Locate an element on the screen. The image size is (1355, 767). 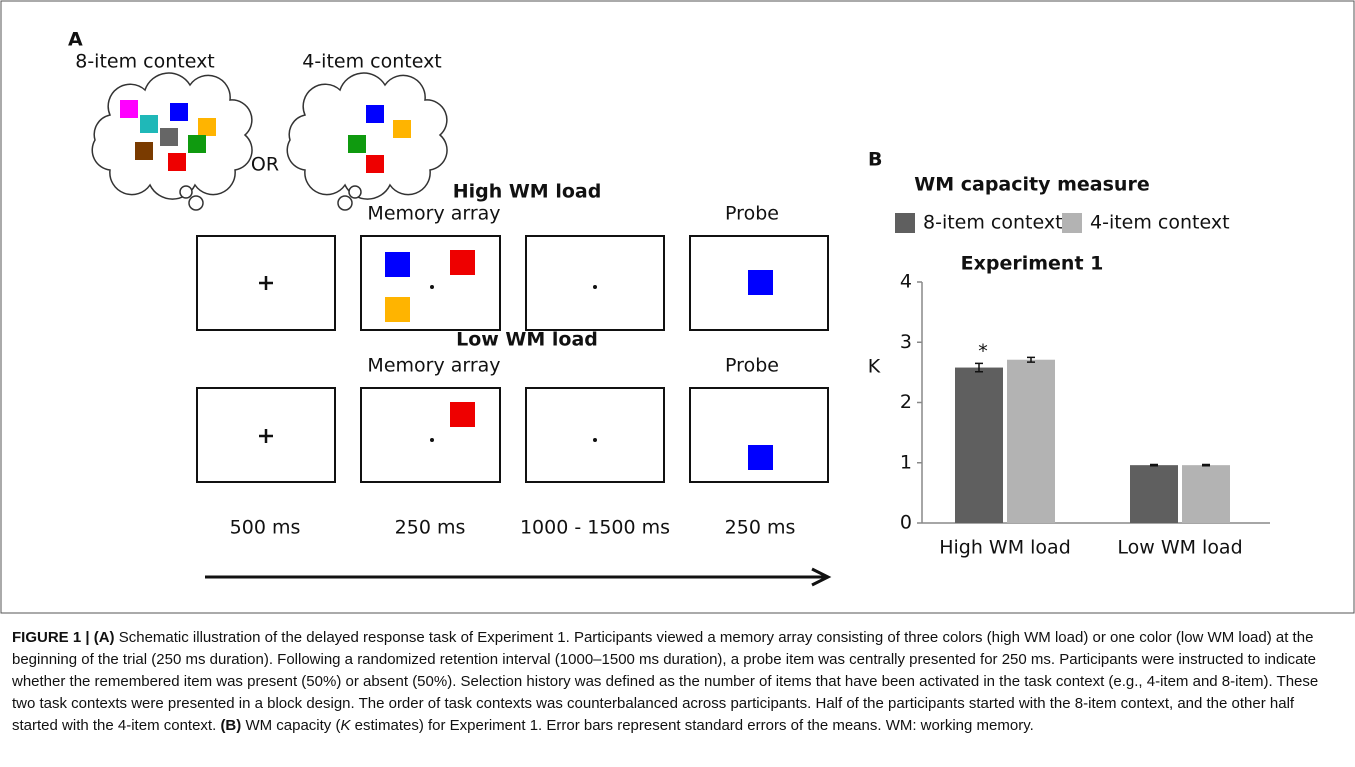
context-label: 8-item context is located at coordinates (145, 62).